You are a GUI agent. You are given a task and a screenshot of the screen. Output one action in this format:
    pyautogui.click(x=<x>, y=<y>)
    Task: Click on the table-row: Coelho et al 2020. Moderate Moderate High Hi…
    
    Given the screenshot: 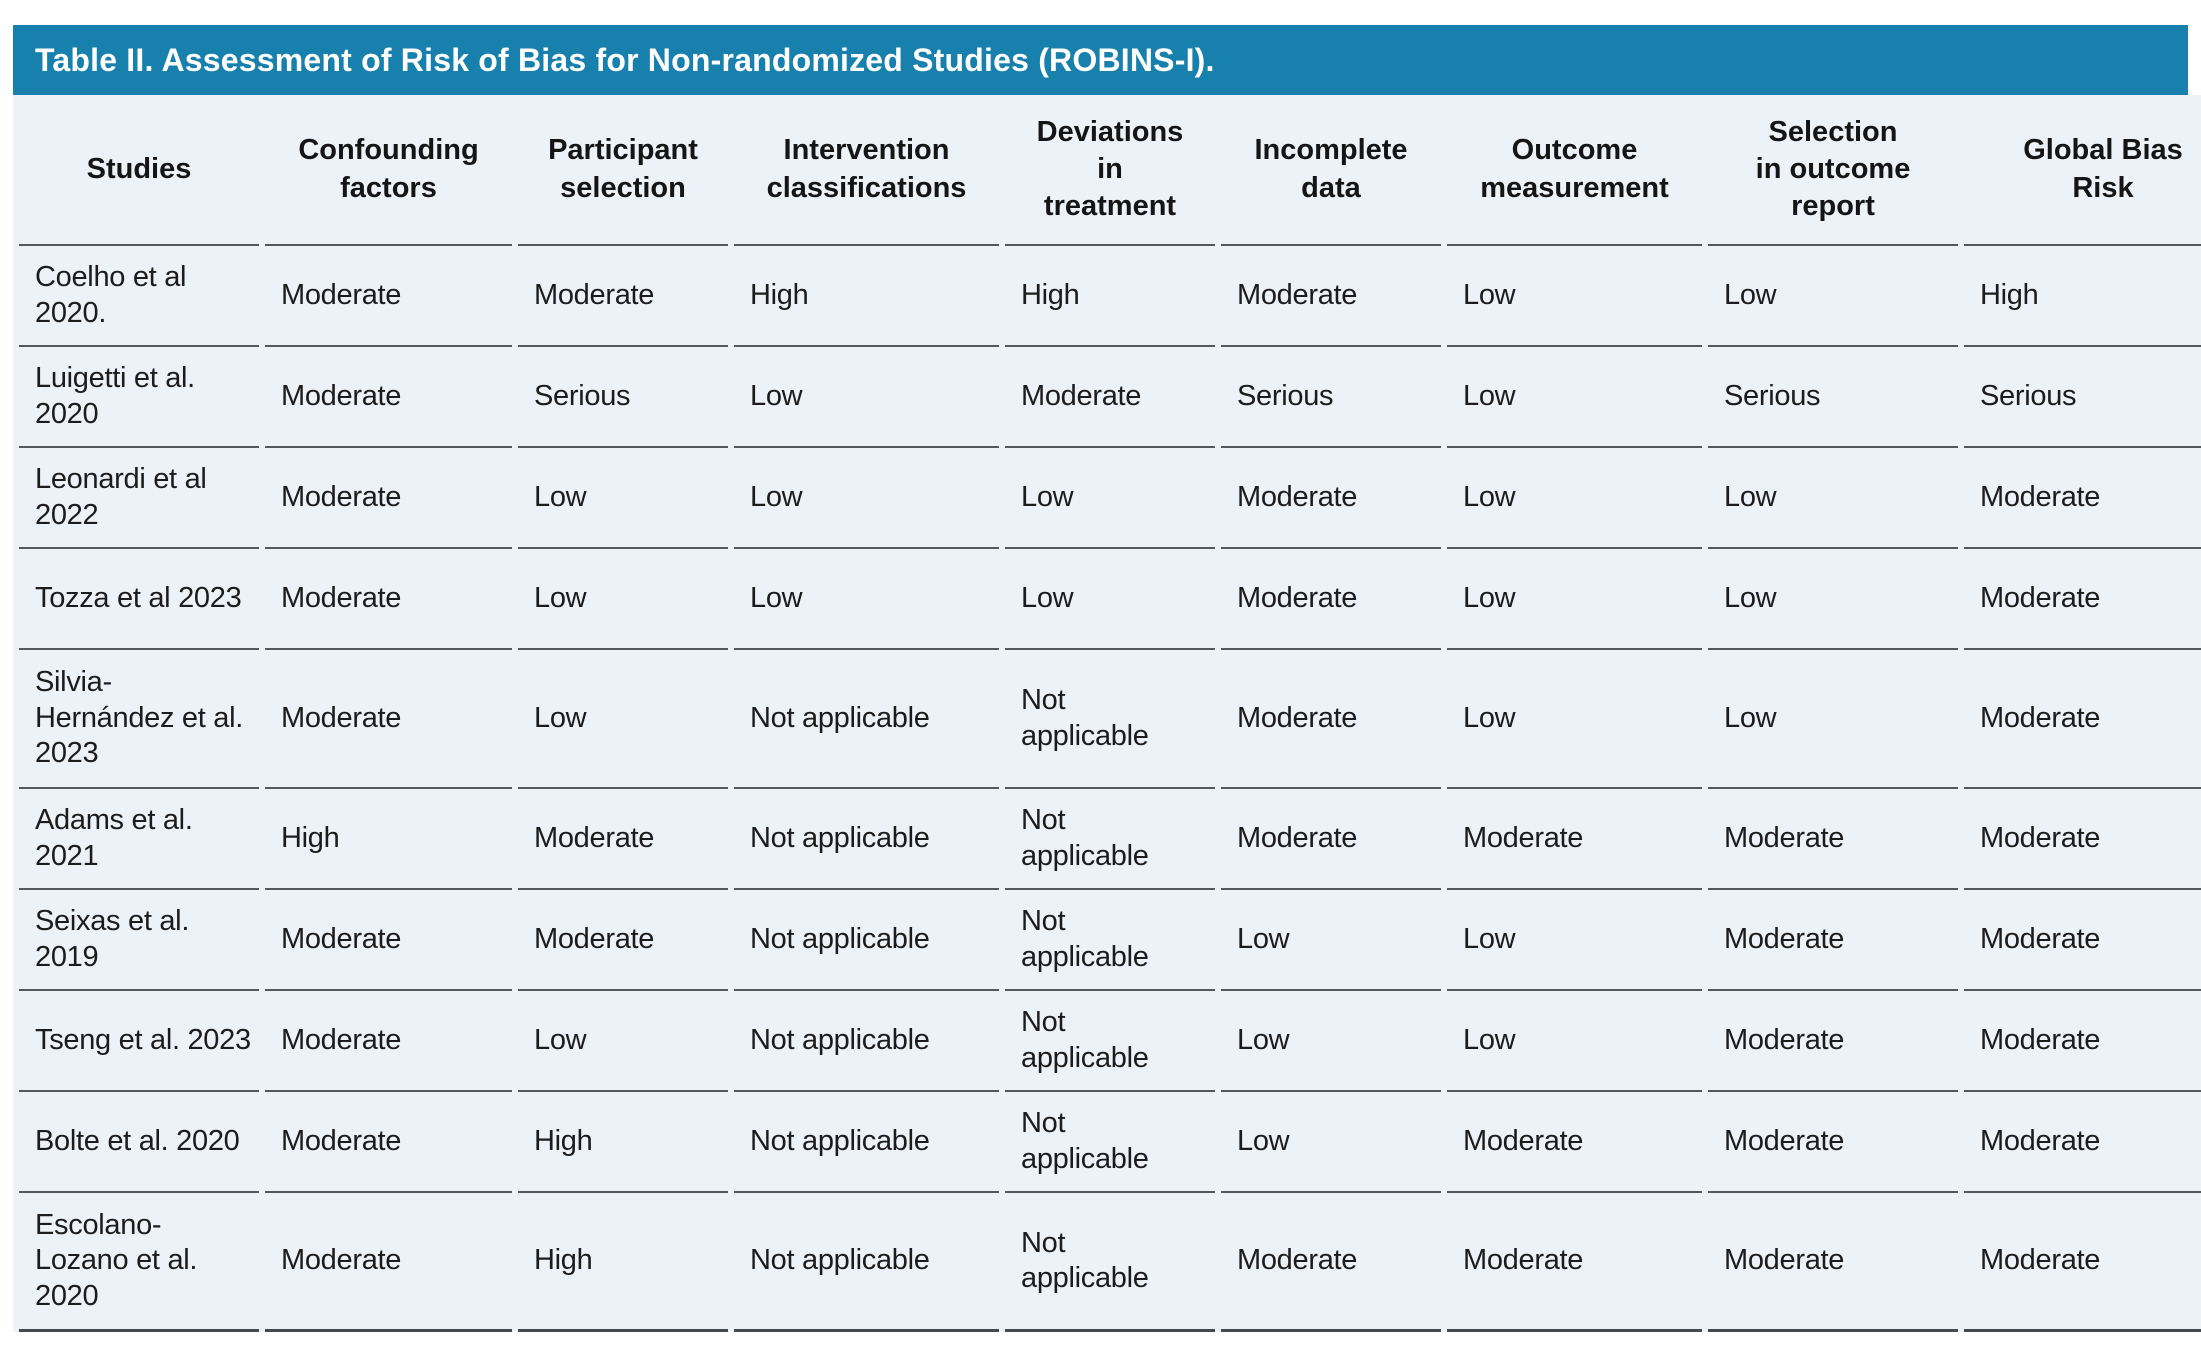 What is the action you would take?
    pyautogui.click(x=1110, y=296)
    